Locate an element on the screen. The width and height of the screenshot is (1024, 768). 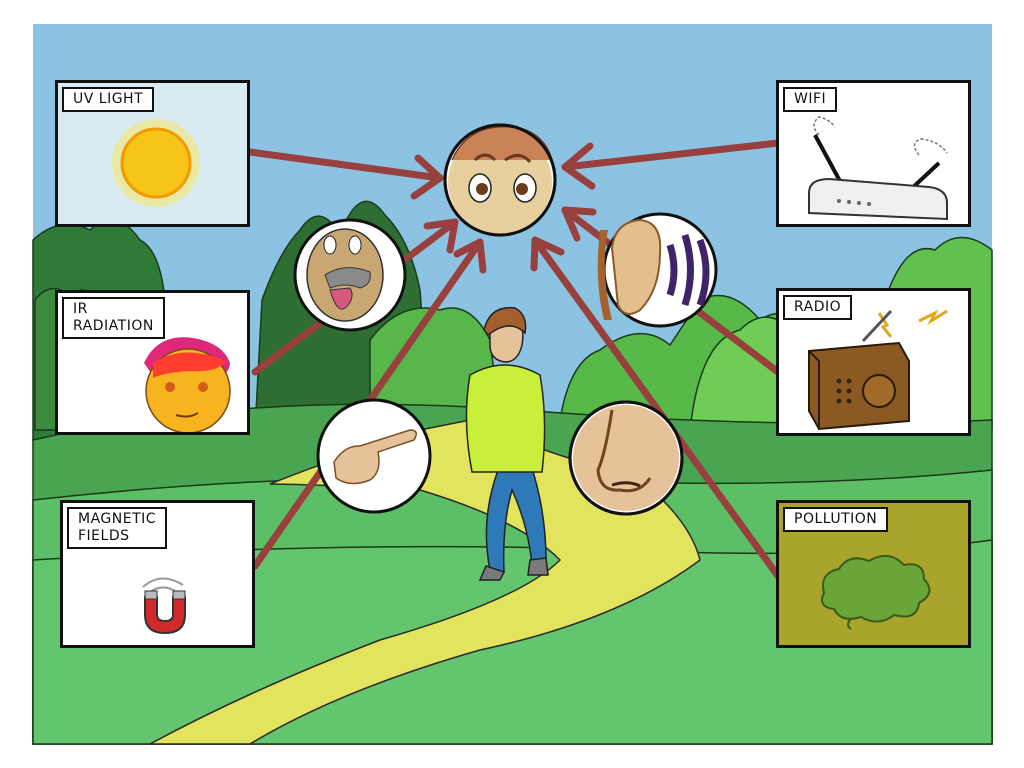
ear-icon is located at coordinates (657, 270).